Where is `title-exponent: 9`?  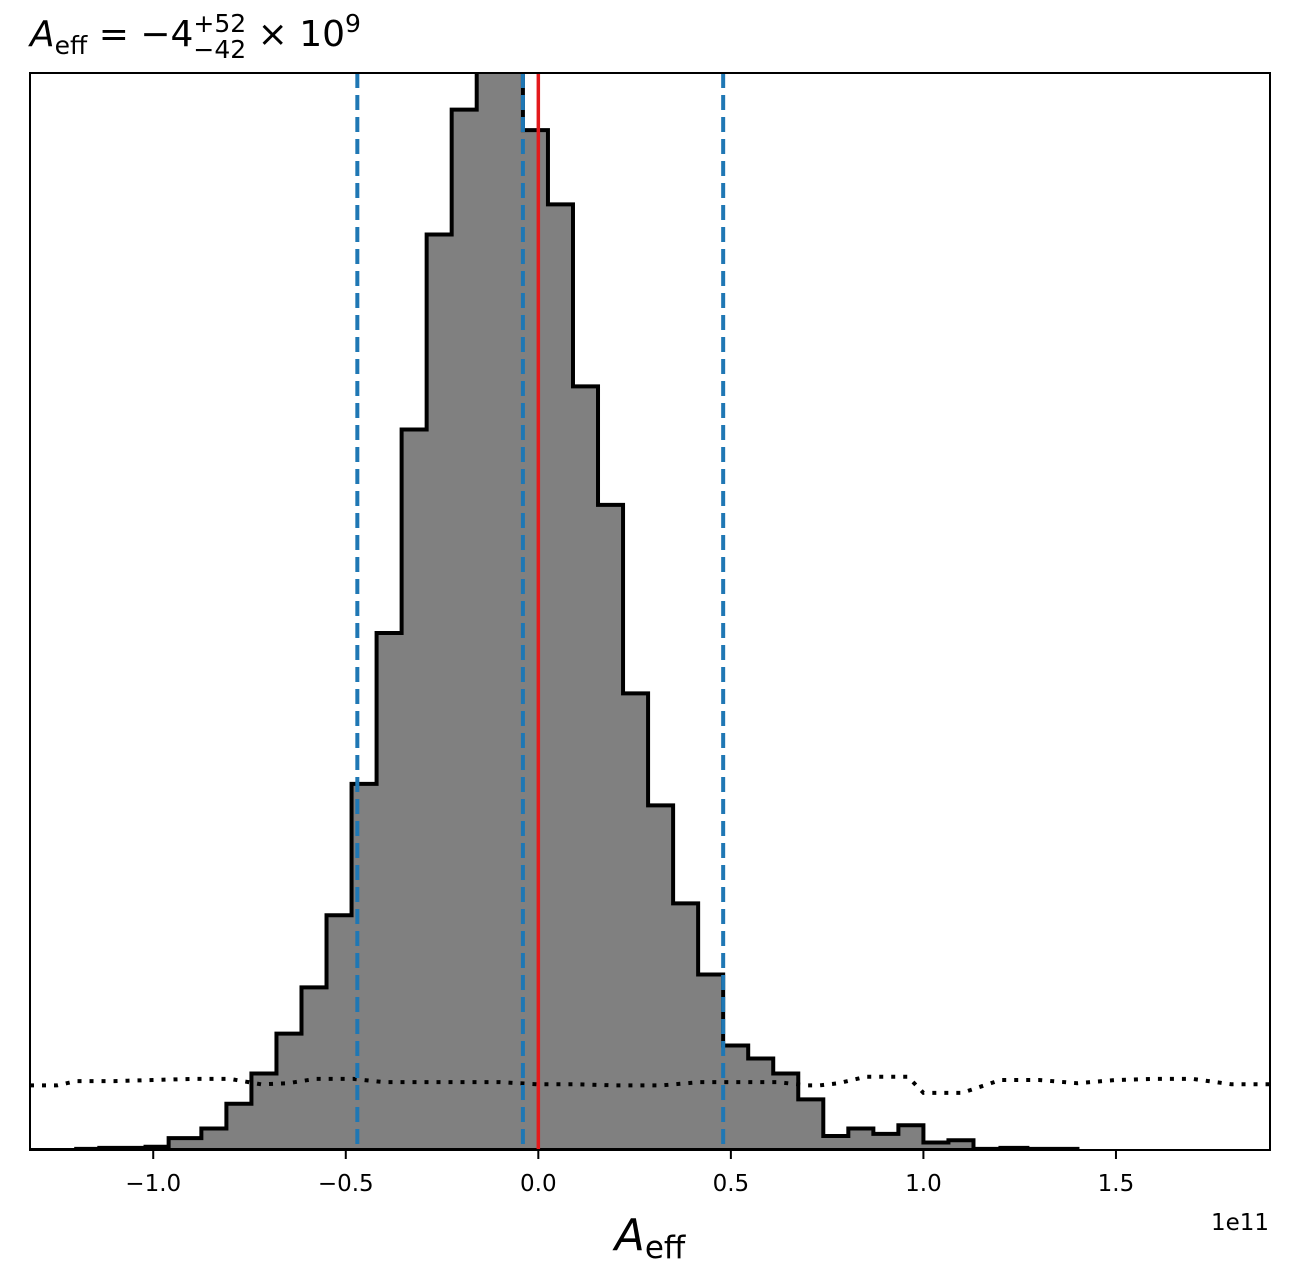 title-exponent: 9 is located at coordinates (353, 23).